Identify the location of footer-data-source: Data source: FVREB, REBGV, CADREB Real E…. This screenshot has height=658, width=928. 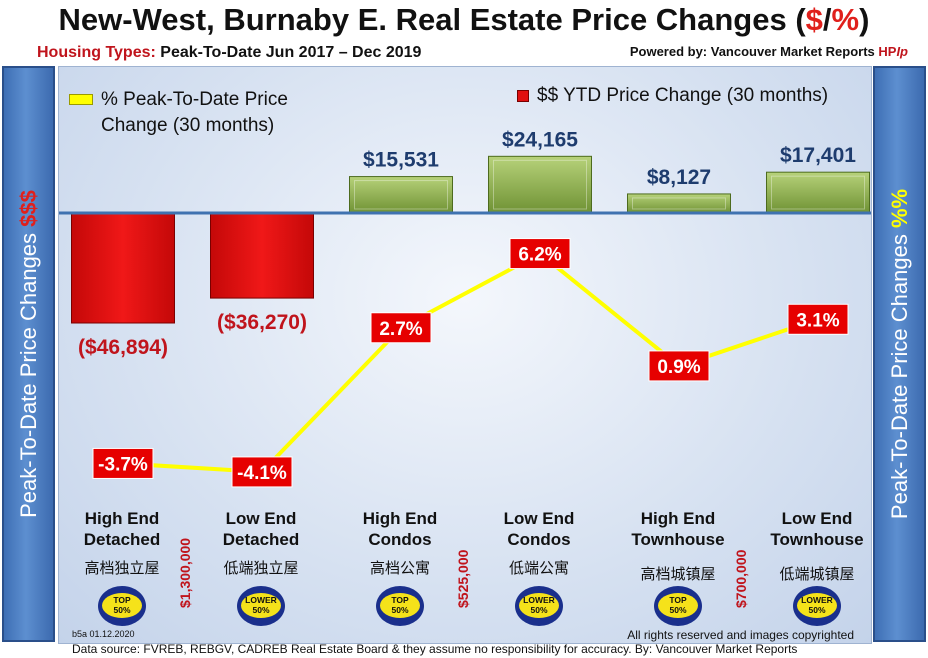
(435, 649).